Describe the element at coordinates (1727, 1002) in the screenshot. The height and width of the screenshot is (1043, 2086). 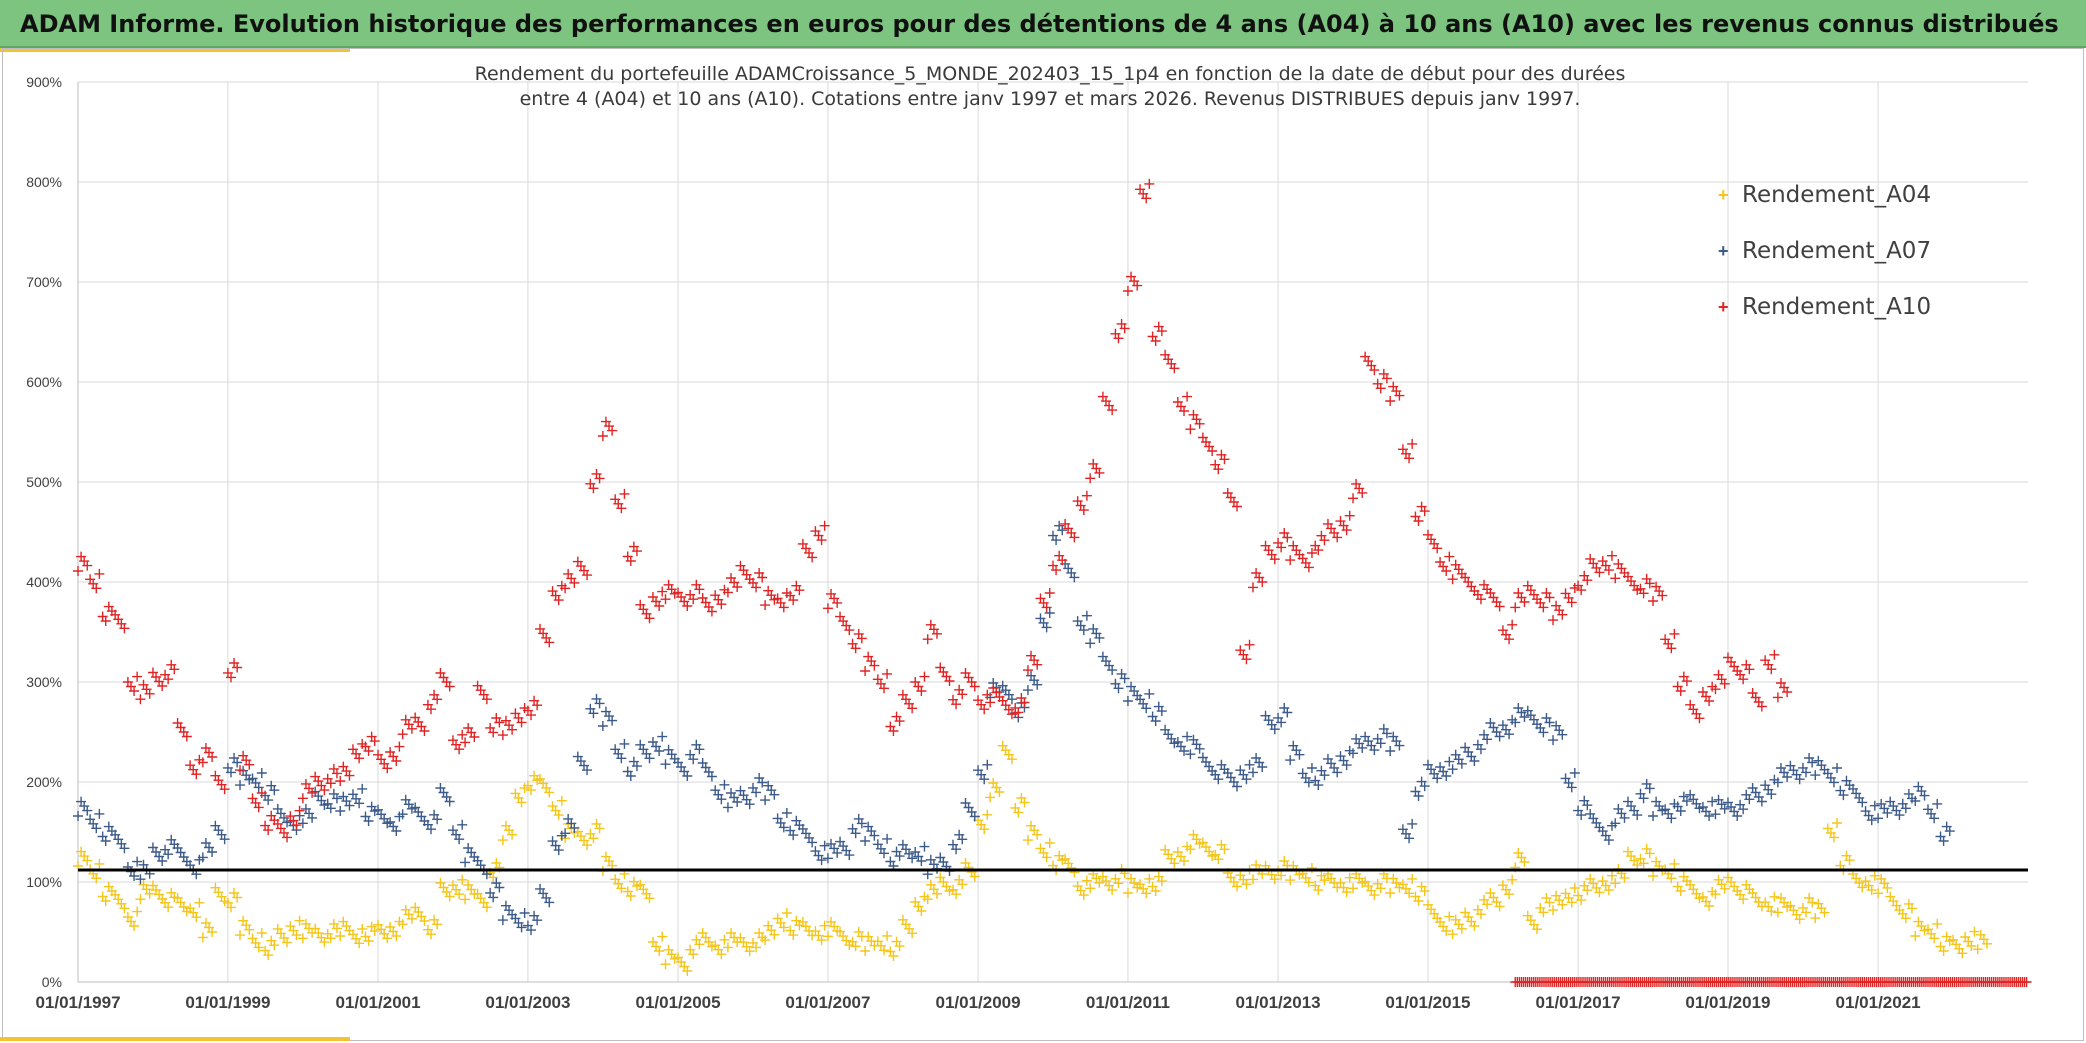
I see `x-tick-label: 01/01/2019` at that location.